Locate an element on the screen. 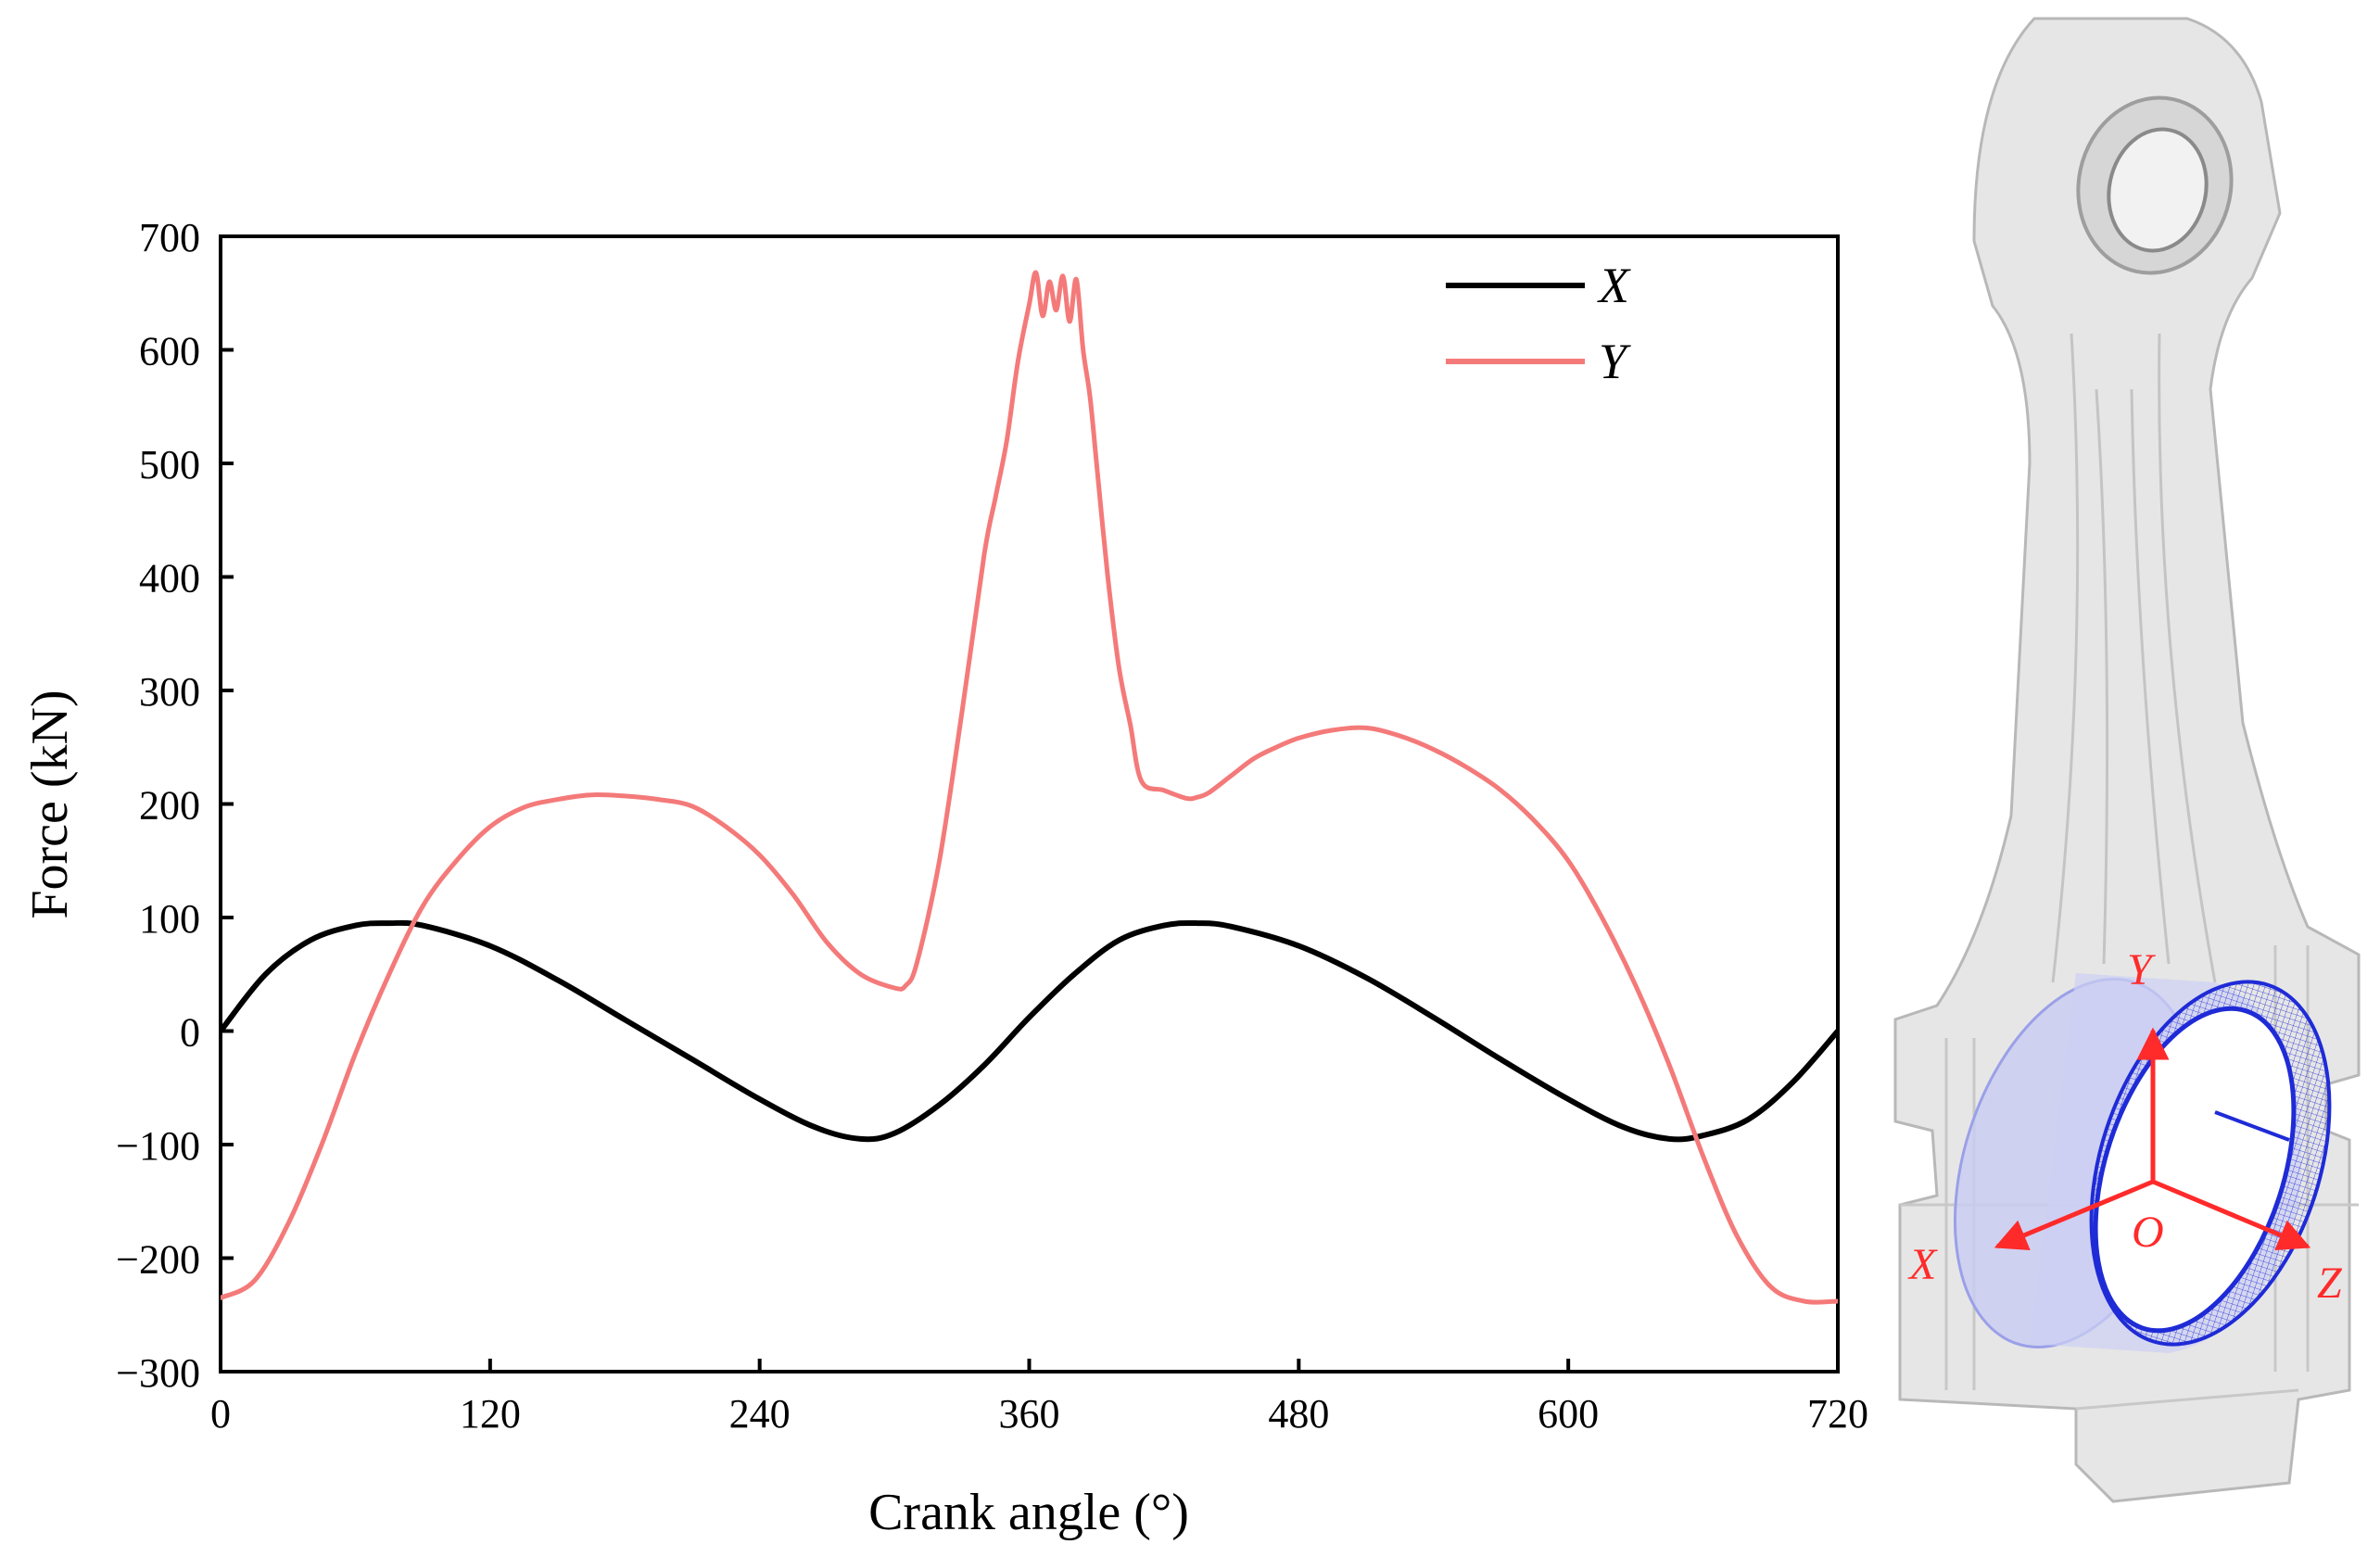 The width and height of the screenshot is (2380, 1557). rod-shank-lines is located at coordinates (2134, 658).